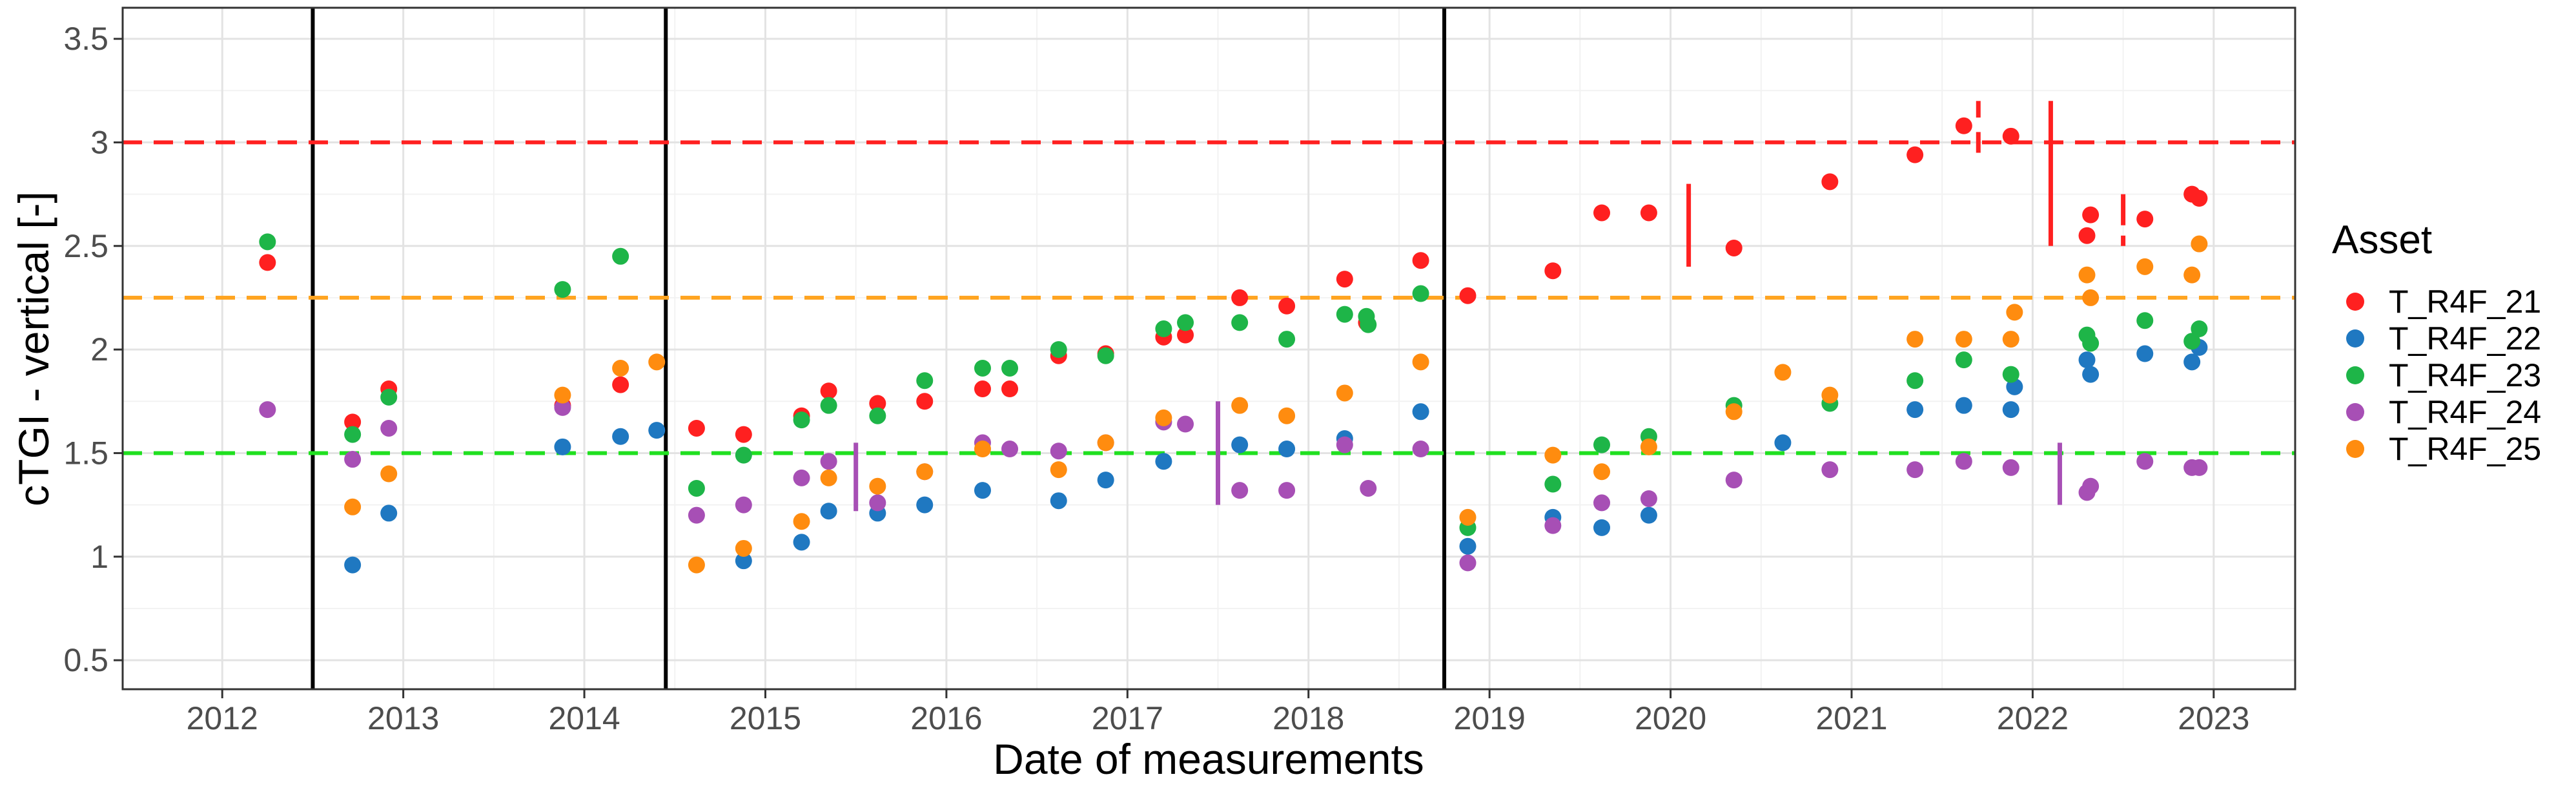  What do you see at coordinates (403, 718) in the screenshot?
I see `x-tick-label: 2013` at bounding box center [403, 718].